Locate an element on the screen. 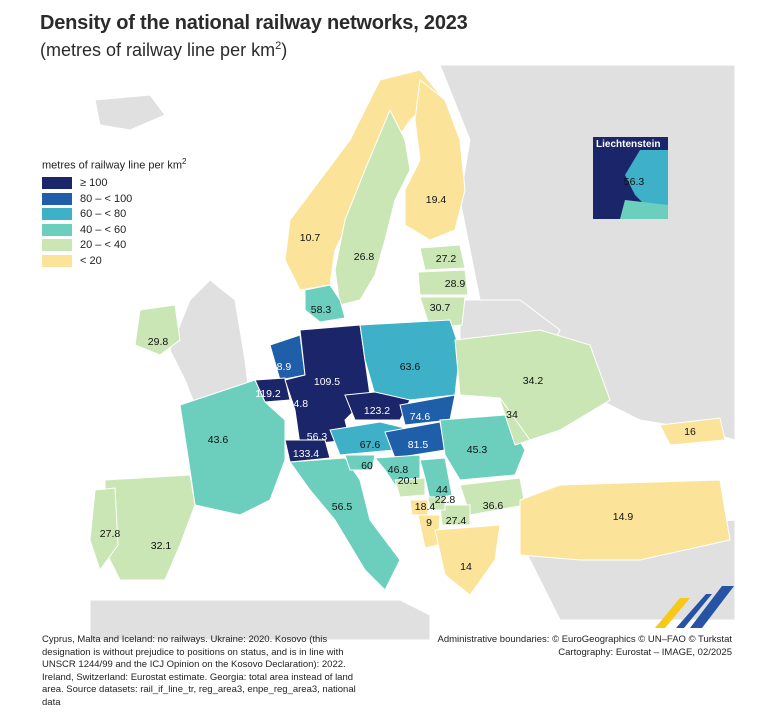 Image resolution: width=784 pixels, height=714 pixels. label-north-macedonia: 27.4 is located at coordinates (456, 521).